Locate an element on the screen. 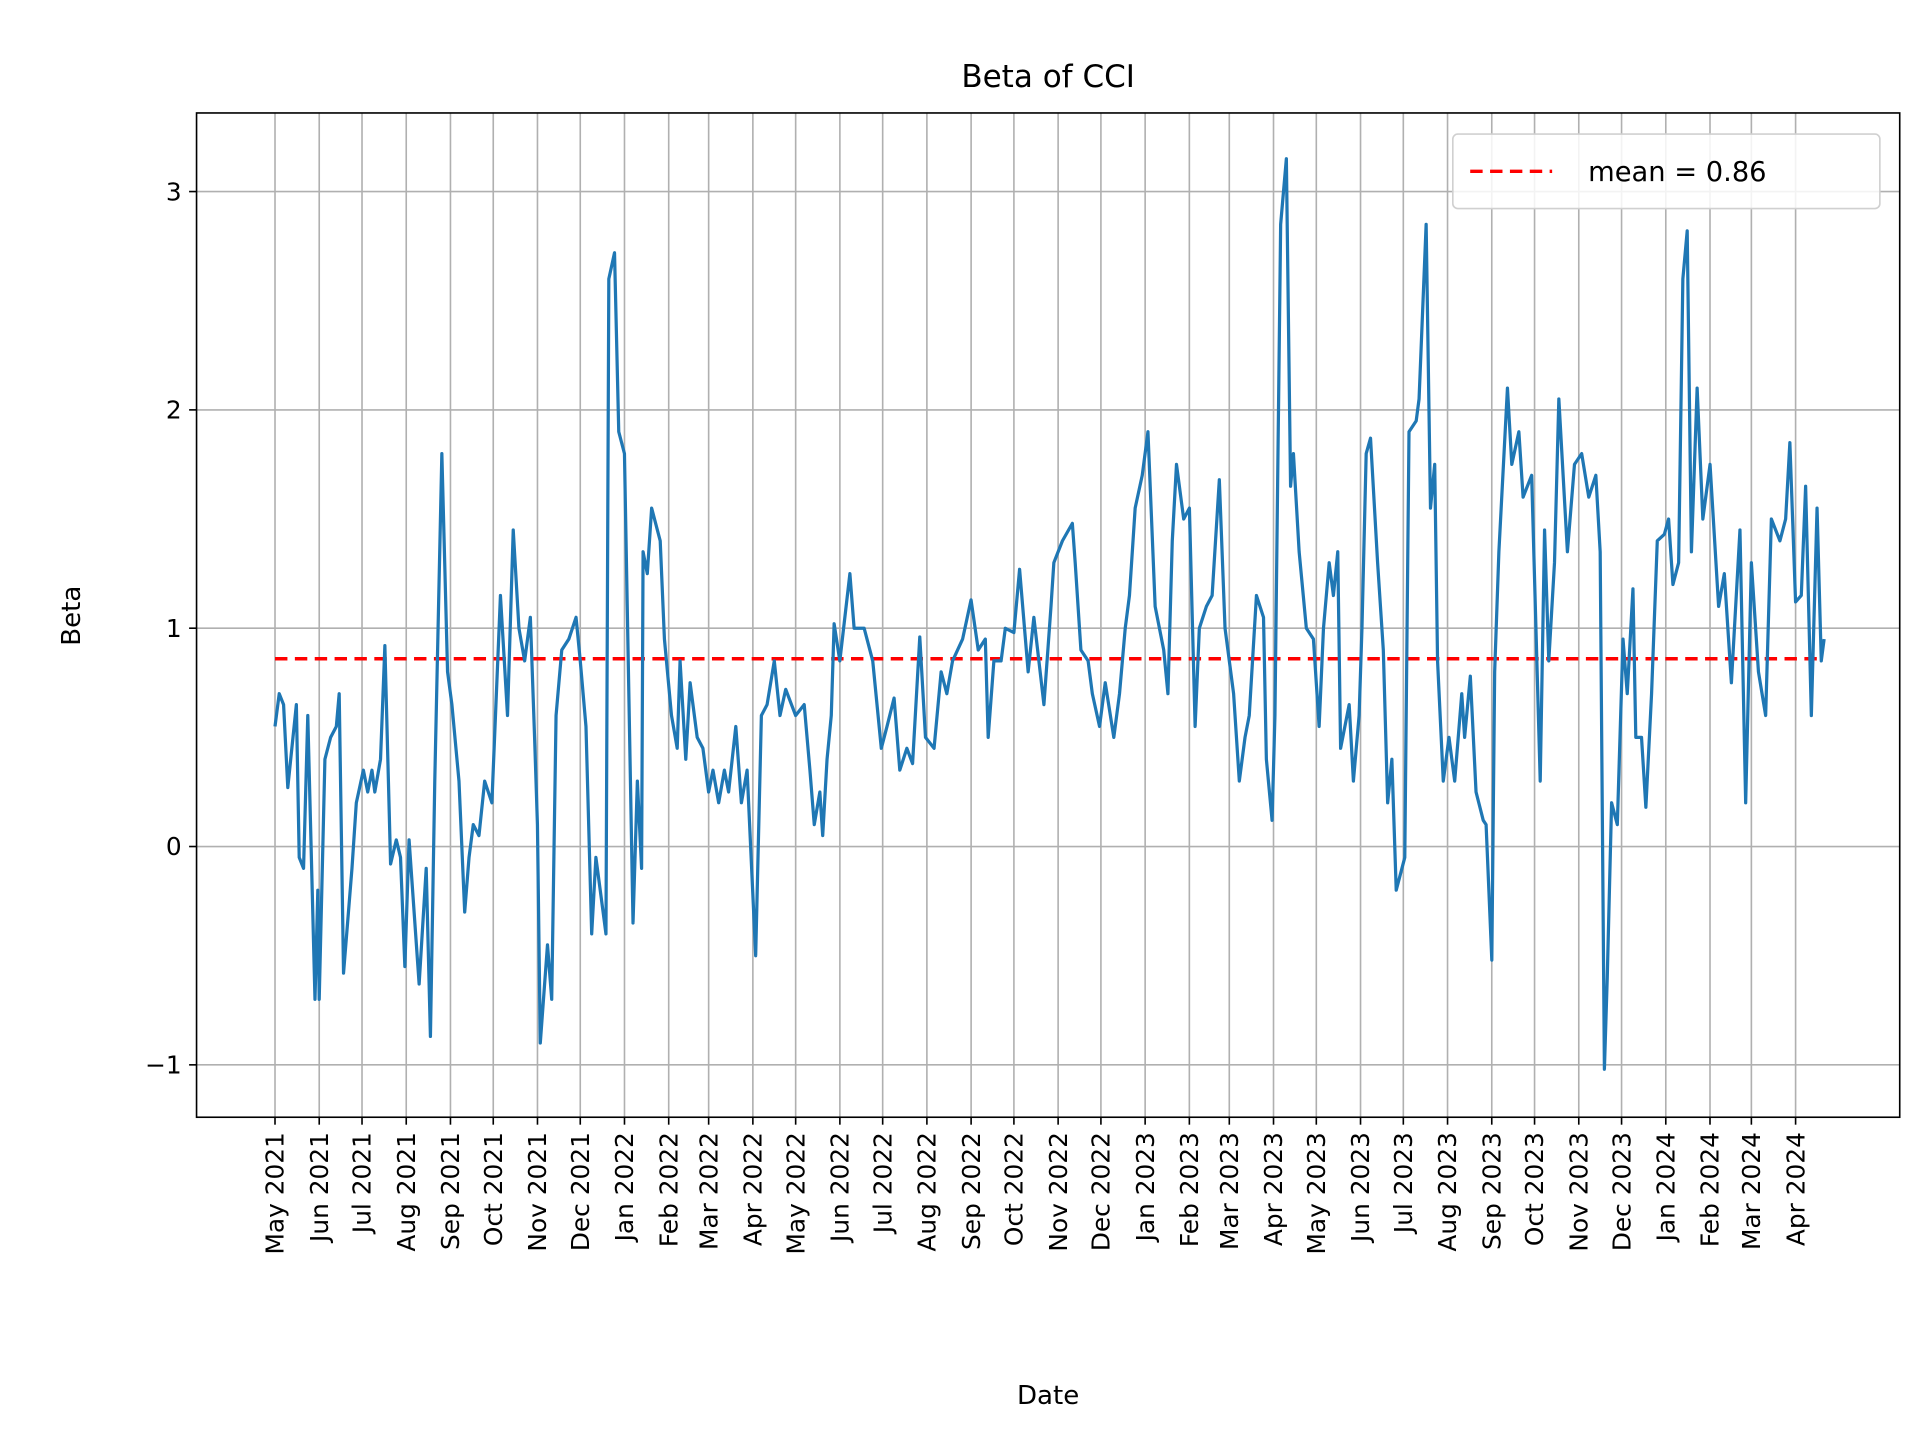 The image size is (1920, 1440). x-tick-label: Feb 2022 is located at coordinates (668, 1189).